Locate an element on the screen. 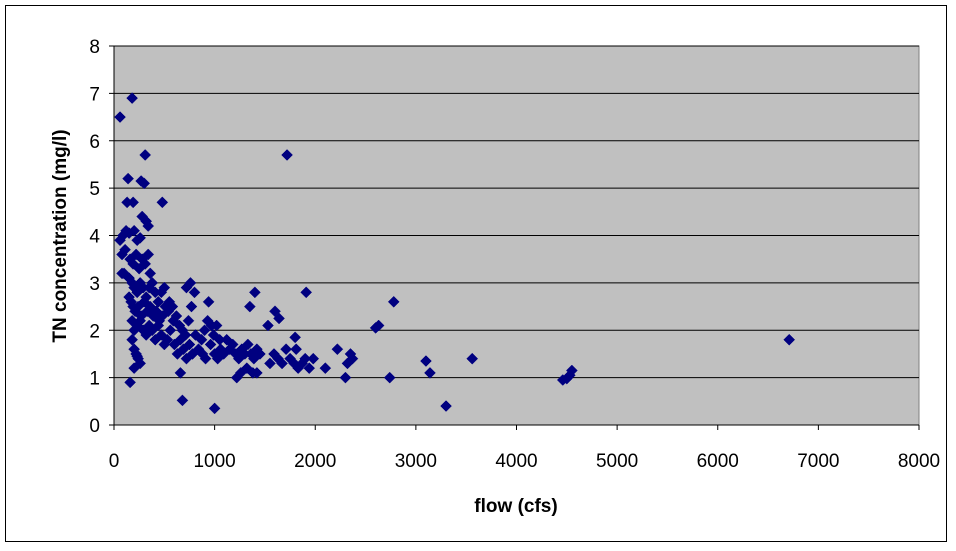 This screenshot has width=956, height=551. x-tick-label: 3000 is located at coordinates (416, 461).